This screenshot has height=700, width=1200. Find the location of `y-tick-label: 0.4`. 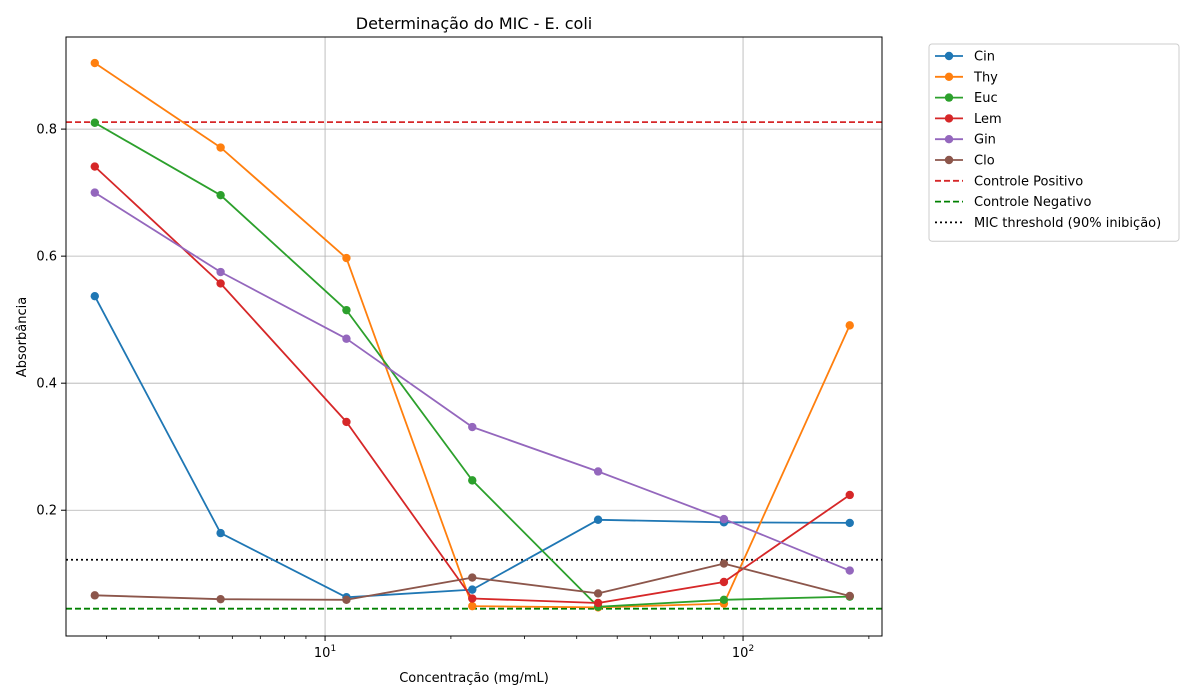

y-tick-label: 0.4 is located at coordinates (46, 384).